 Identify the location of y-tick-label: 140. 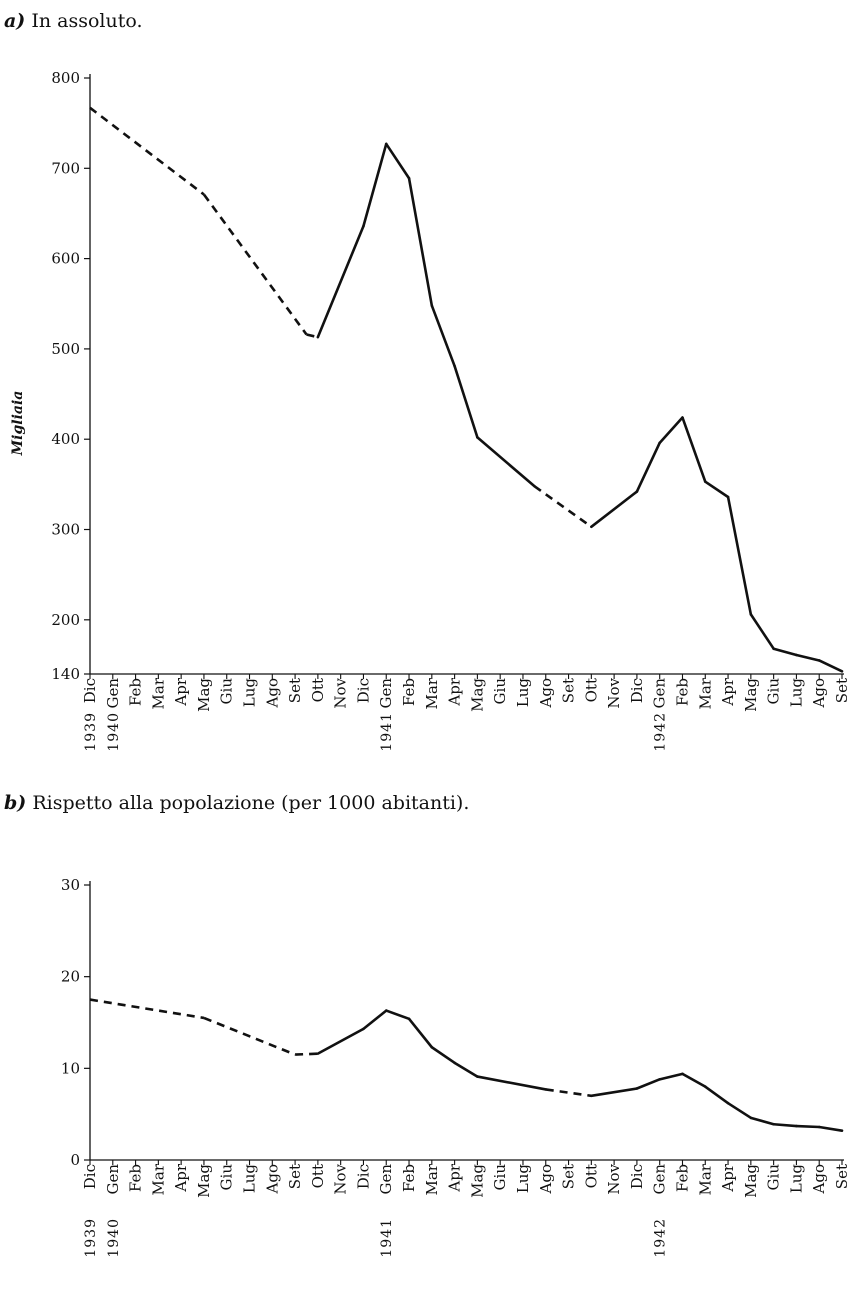
(65, 674).